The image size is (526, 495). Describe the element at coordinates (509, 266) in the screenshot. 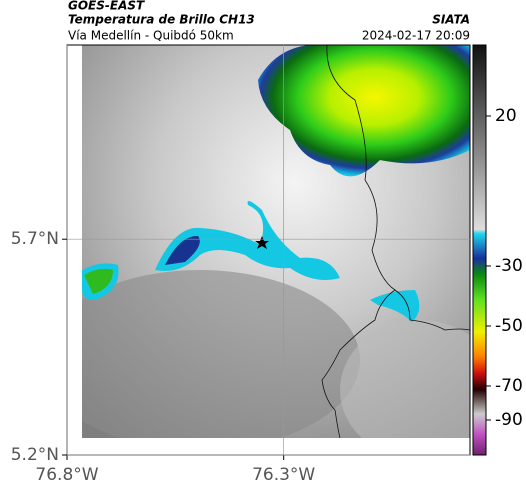

I see `colorbar-tick-label: -30` at that location.